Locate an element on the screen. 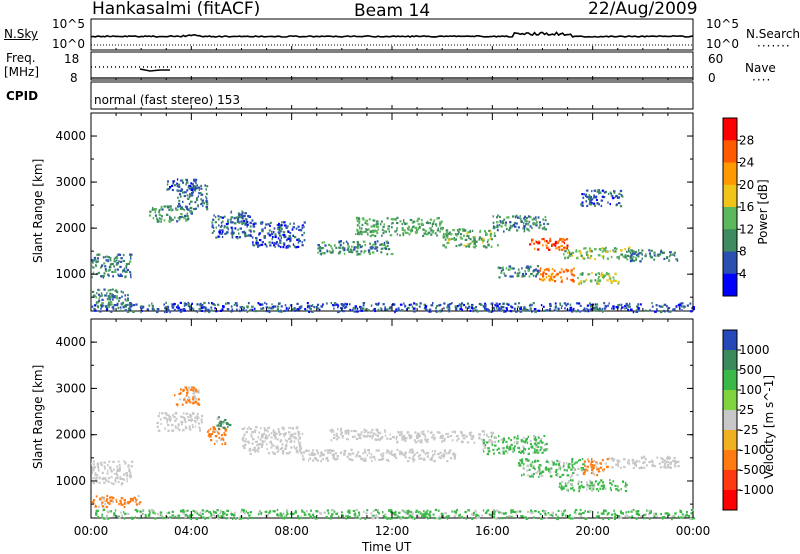 The width and height of the screenshot is (800, 554). velocity-colorbar-tick: 500 is located at coordinates (750, 370).